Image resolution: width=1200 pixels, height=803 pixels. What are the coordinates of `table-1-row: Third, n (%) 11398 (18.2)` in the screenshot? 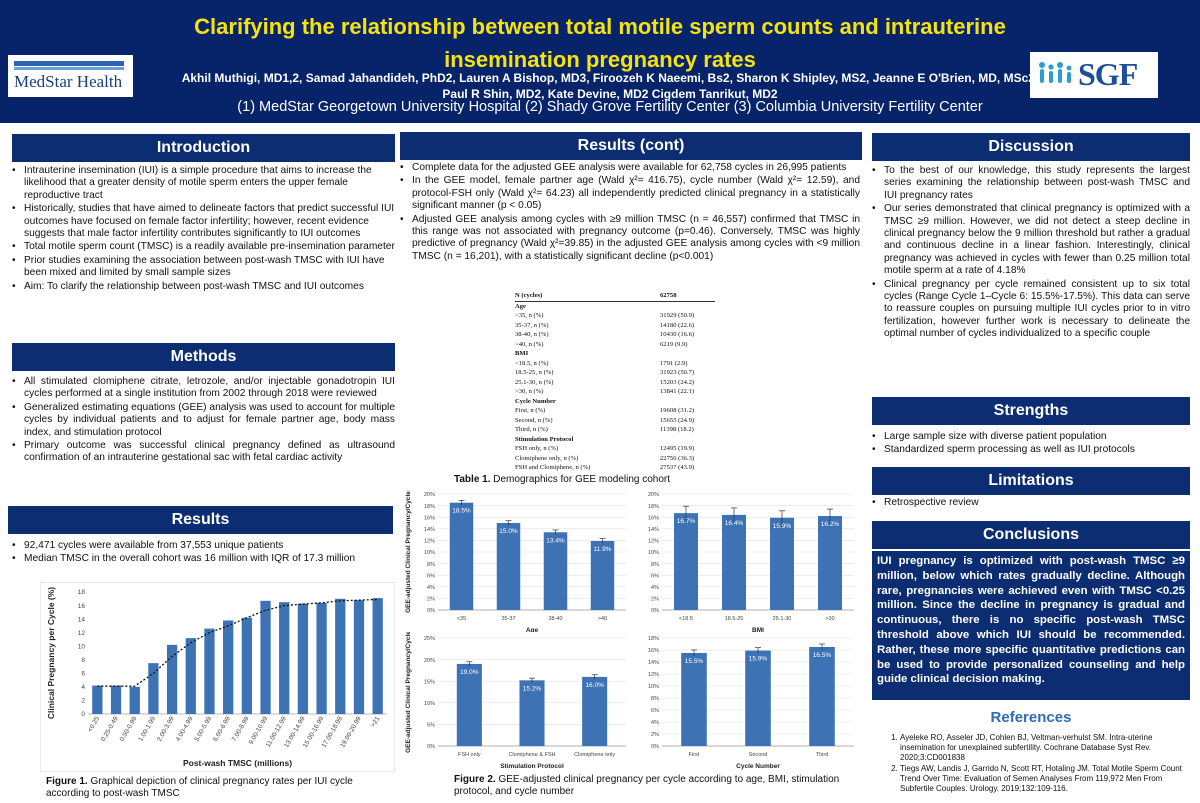 It's located at (615, 430).